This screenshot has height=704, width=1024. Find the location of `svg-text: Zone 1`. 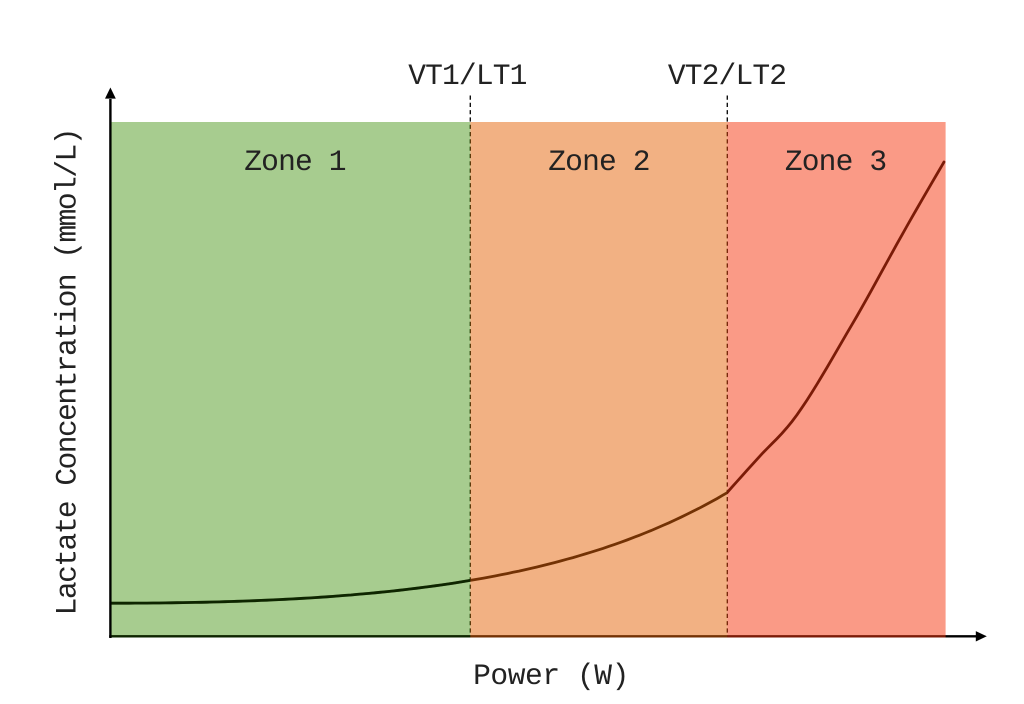

svg-text: Zone 1 is located at coordinates (295, 162).